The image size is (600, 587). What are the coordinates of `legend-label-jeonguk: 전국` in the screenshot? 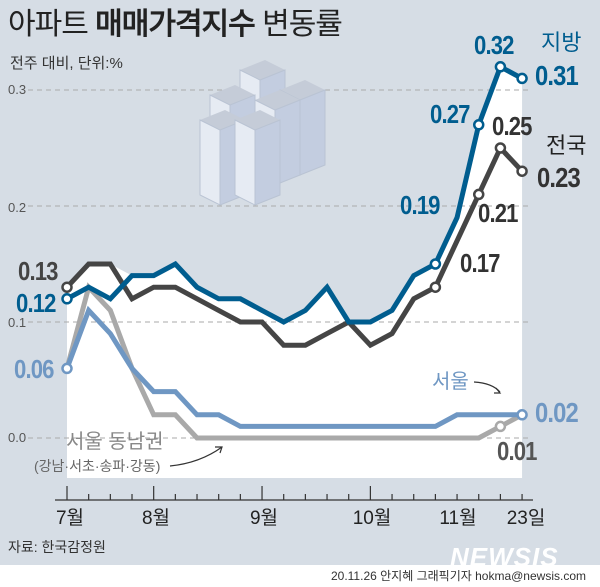 It's located at (566, 145).